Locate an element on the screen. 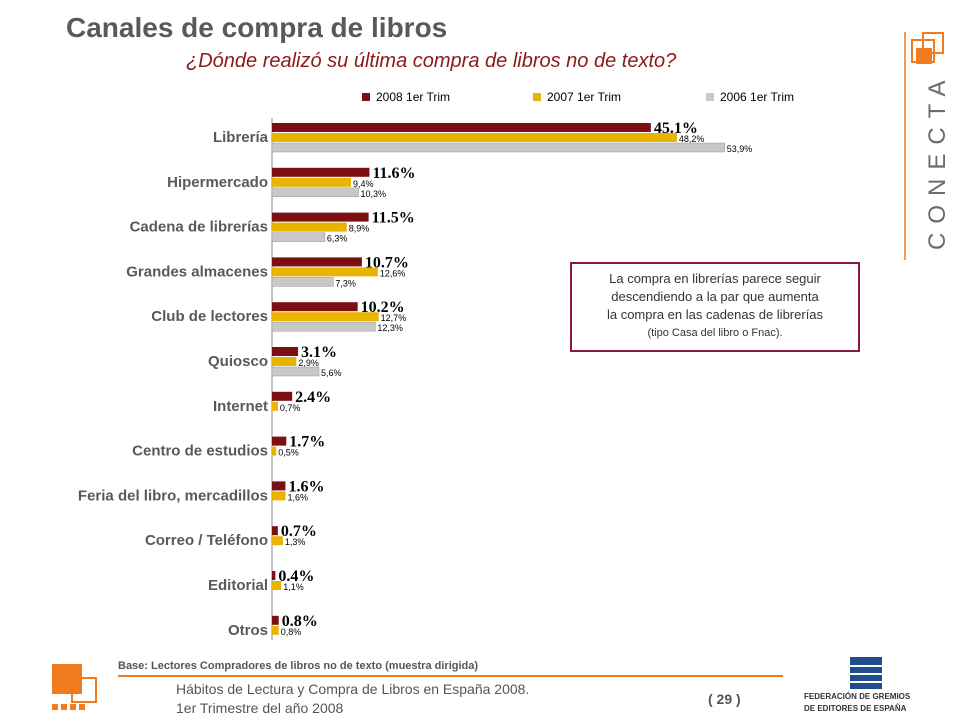 Image resolution: width=960 pixels, height=720 pixels. category-label: Otros is located at coordinates (248, 630).